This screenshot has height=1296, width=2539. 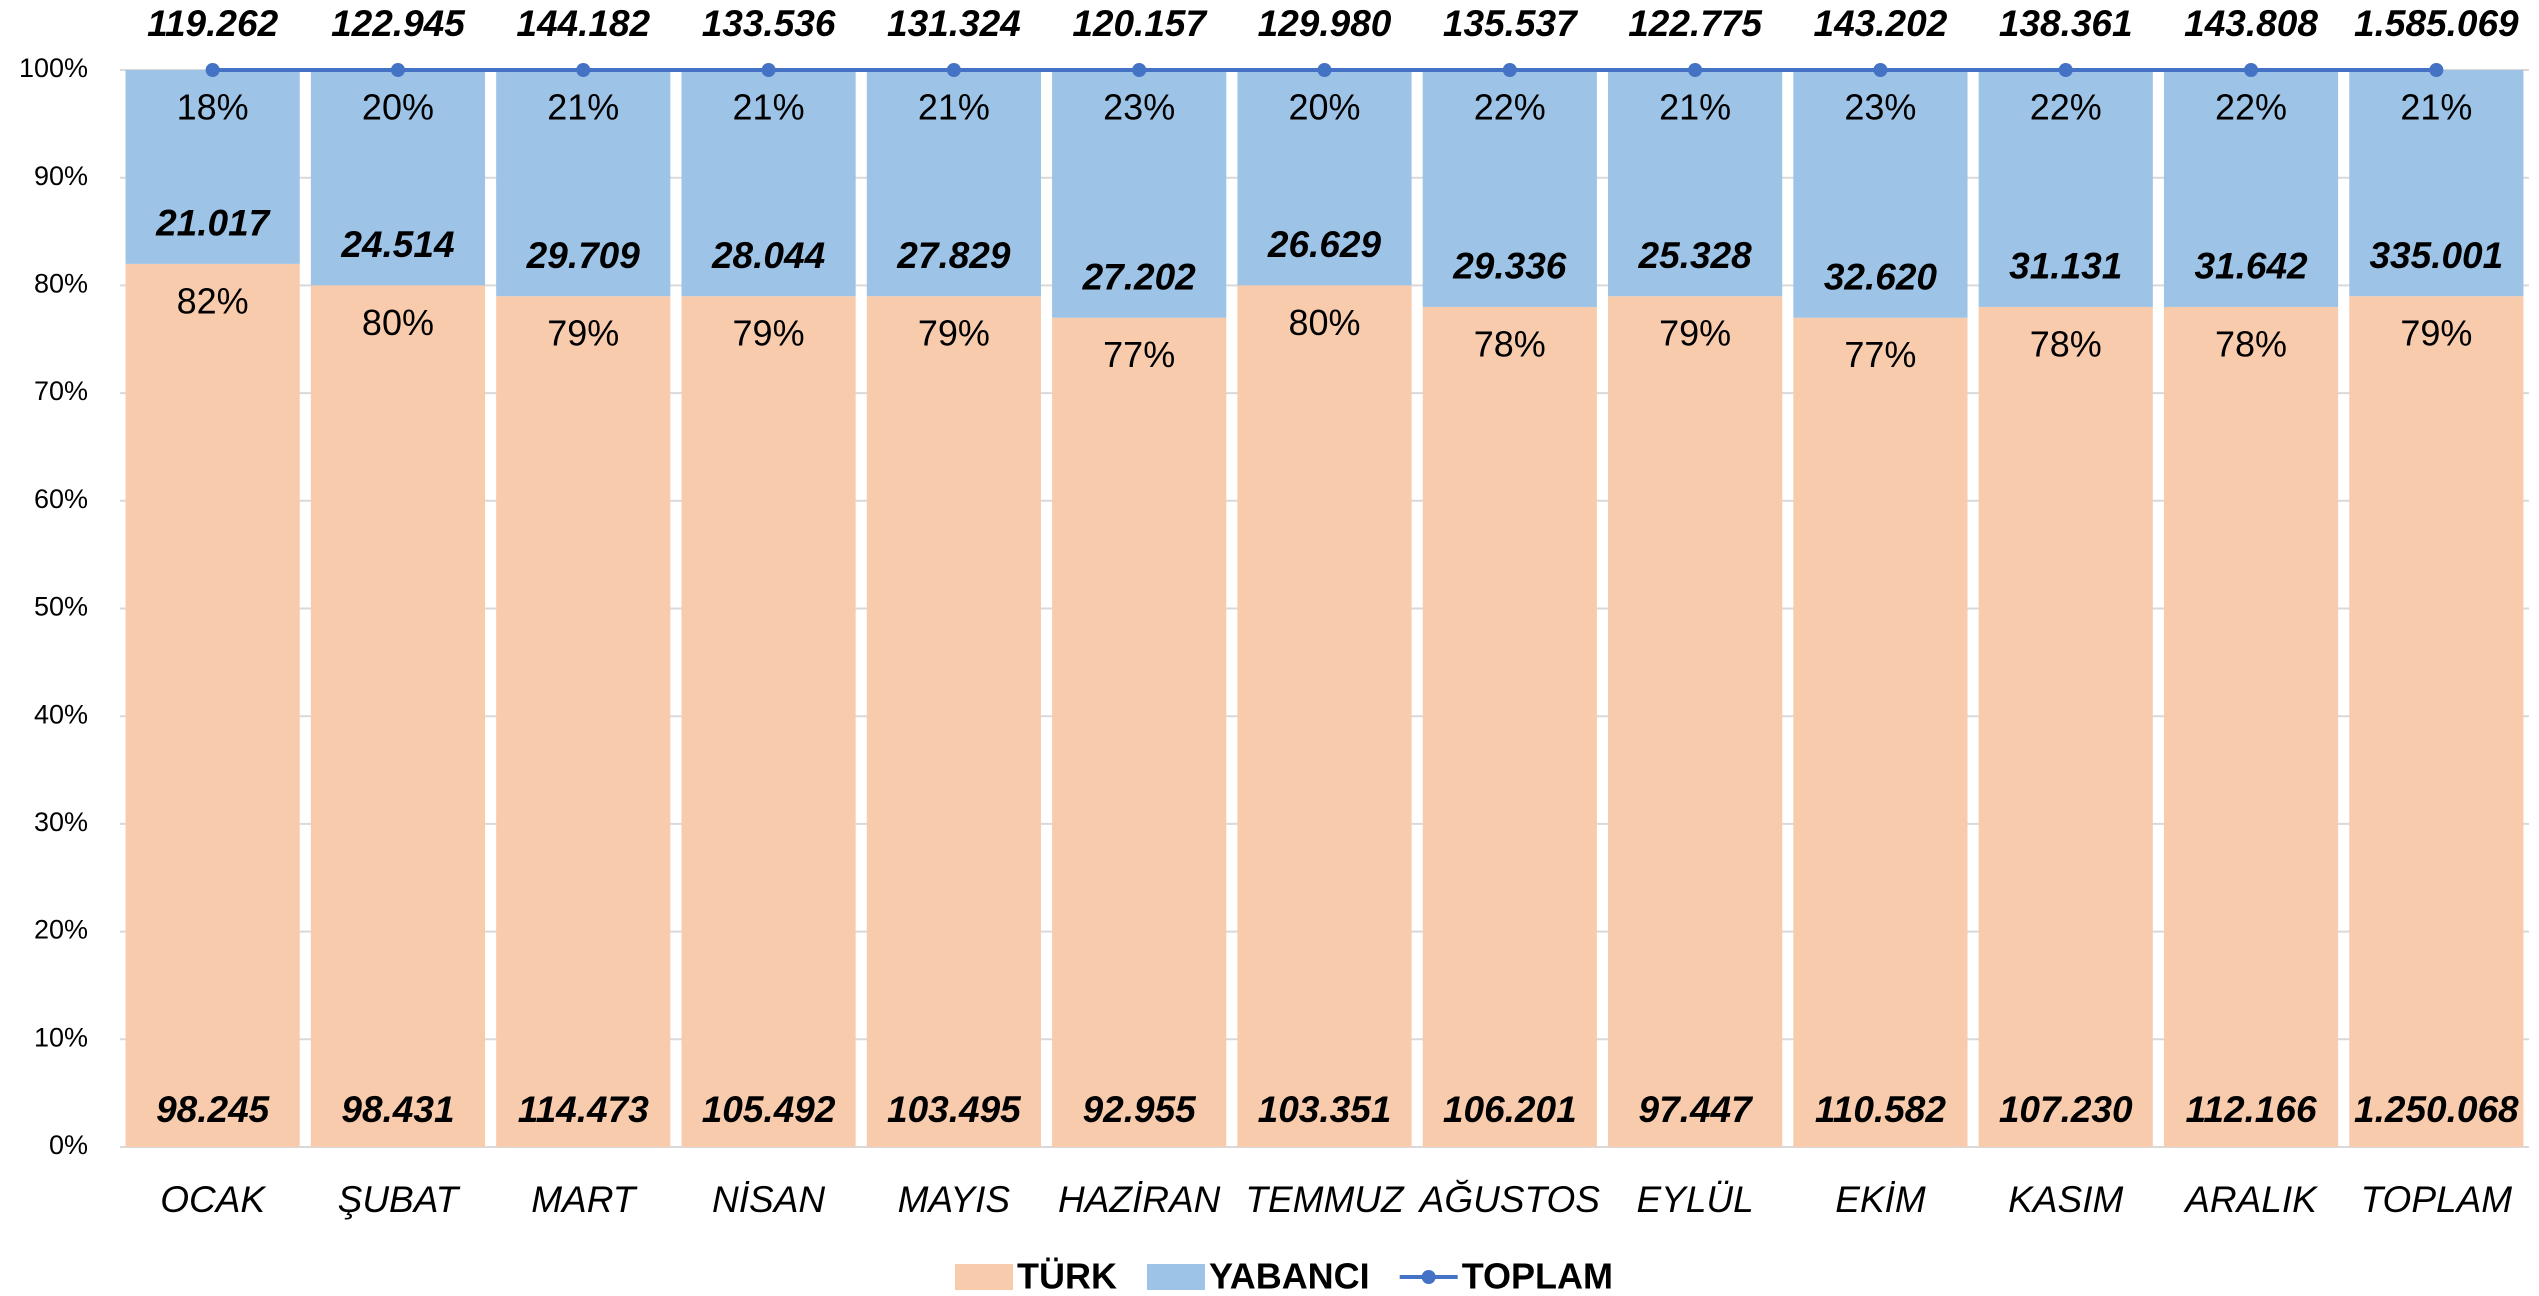 What do you see at coordinates (1697, 1109) in the screenshot?
I see `count-label: 97.447` at bounding box center [1697, 1109].